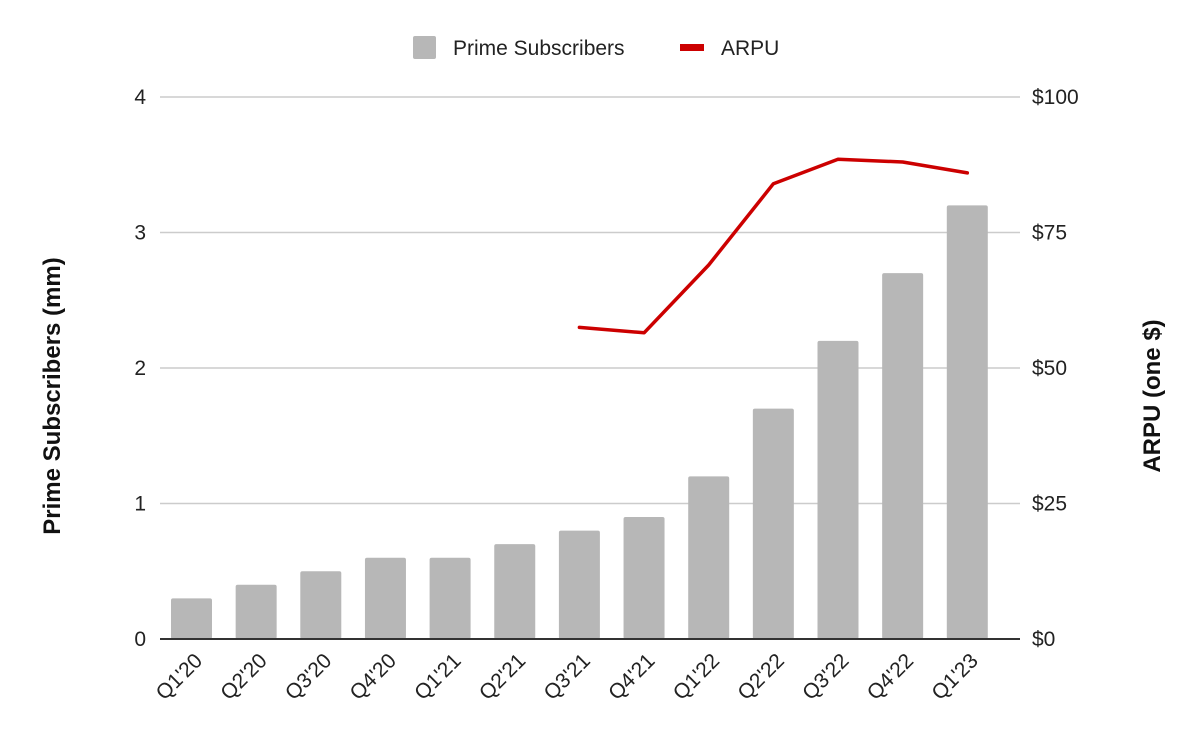 Image resolution: width=1200 pixels, height=742 pixels. Describe the element at coordinates (1152, 395) in the screenshot. I see `right-axis-title: ARPU (one $)` at that location.